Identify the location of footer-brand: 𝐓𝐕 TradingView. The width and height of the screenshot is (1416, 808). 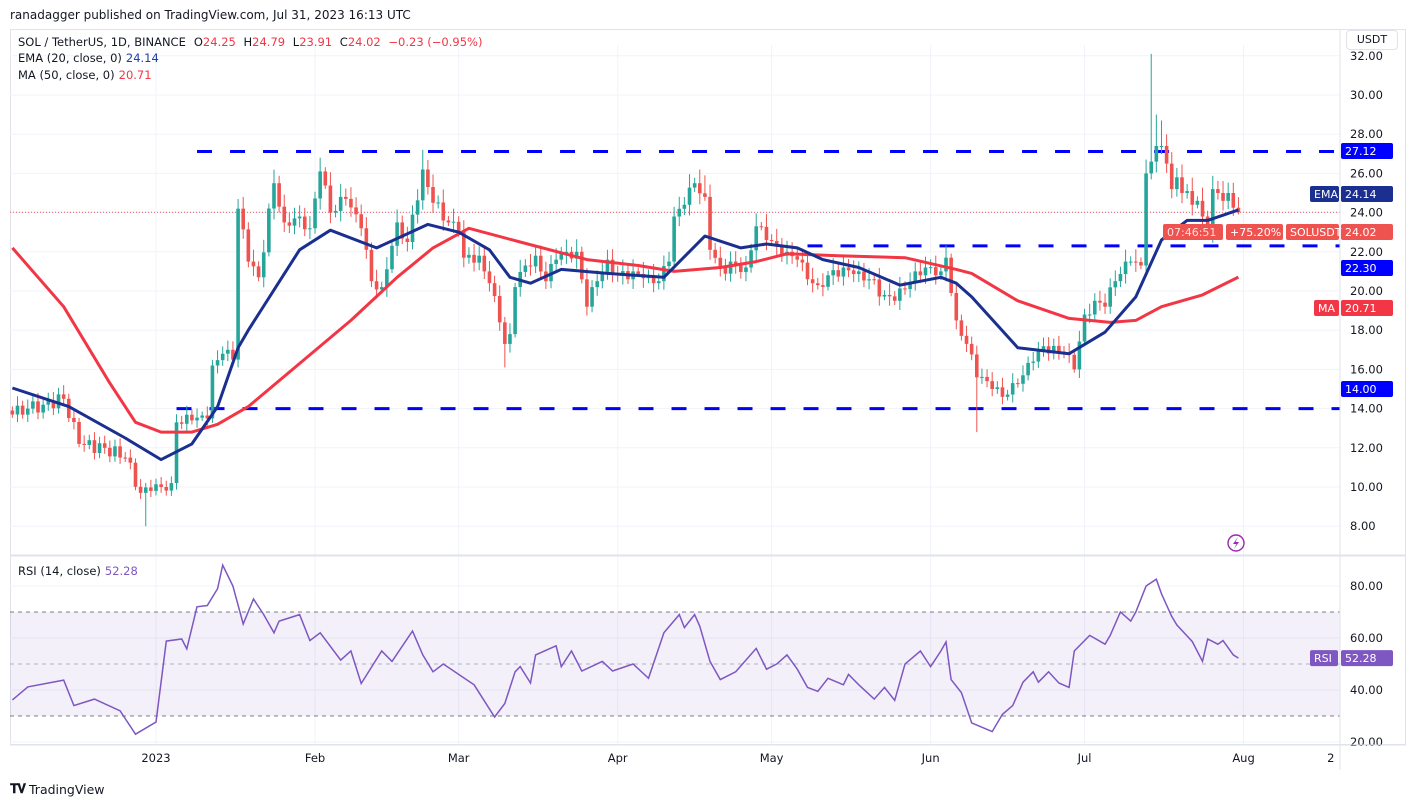
(57, 789).